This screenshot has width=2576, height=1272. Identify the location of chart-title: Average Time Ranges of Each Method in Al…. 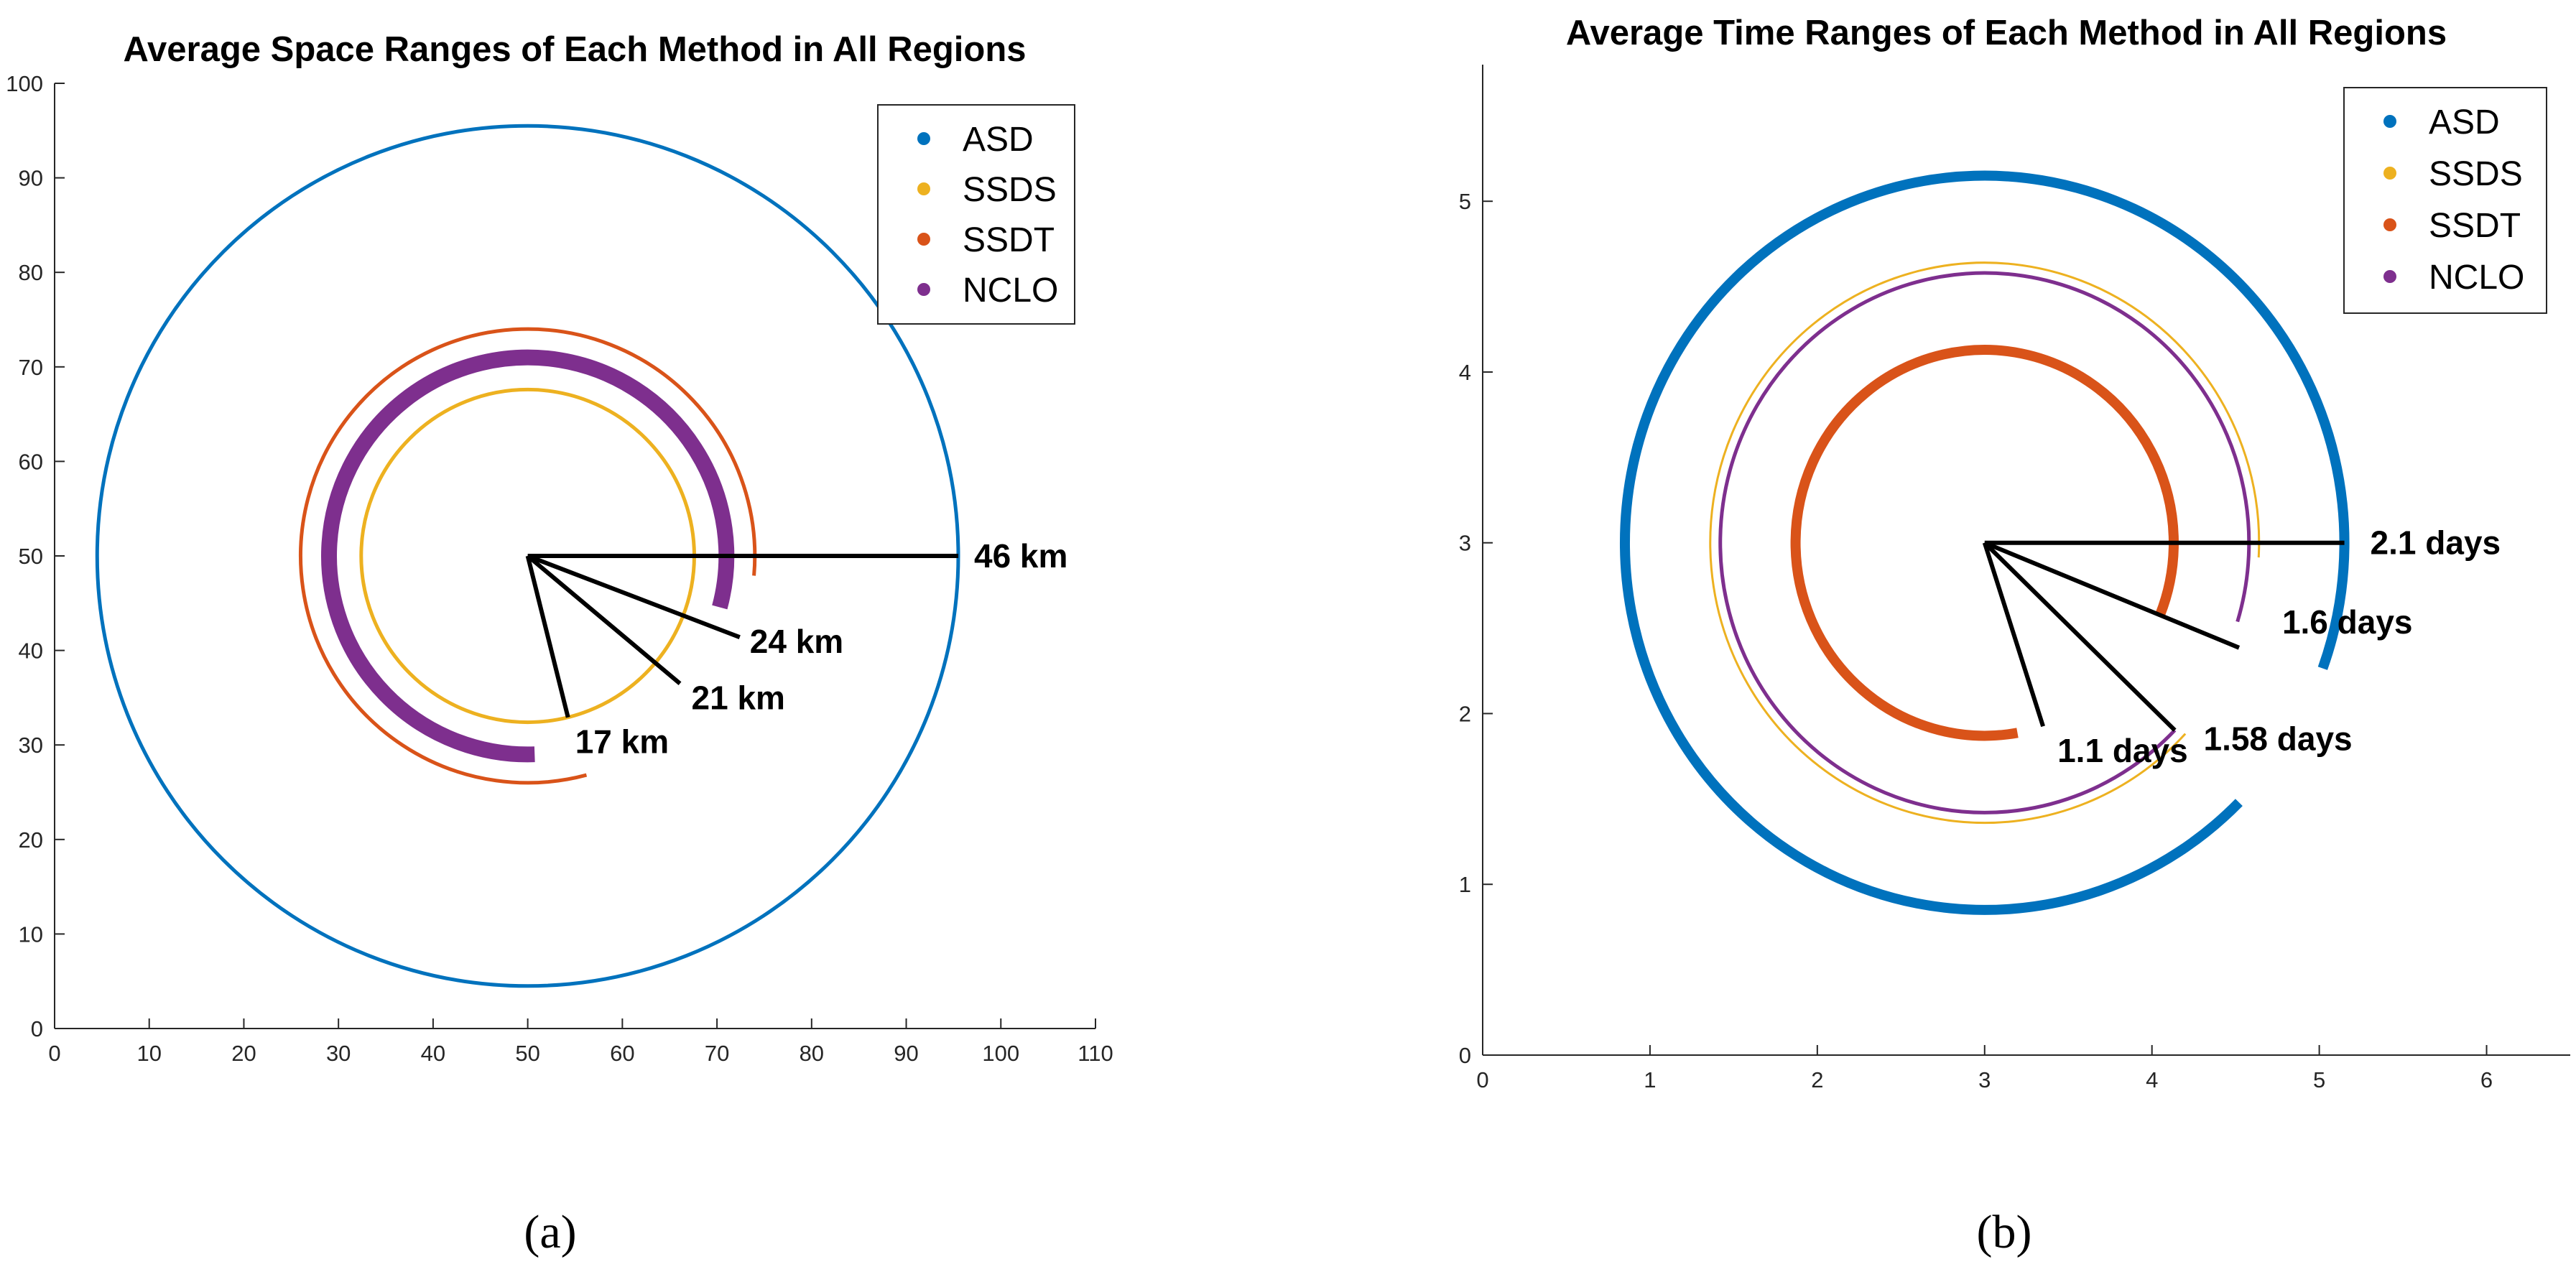
(2006, 33).